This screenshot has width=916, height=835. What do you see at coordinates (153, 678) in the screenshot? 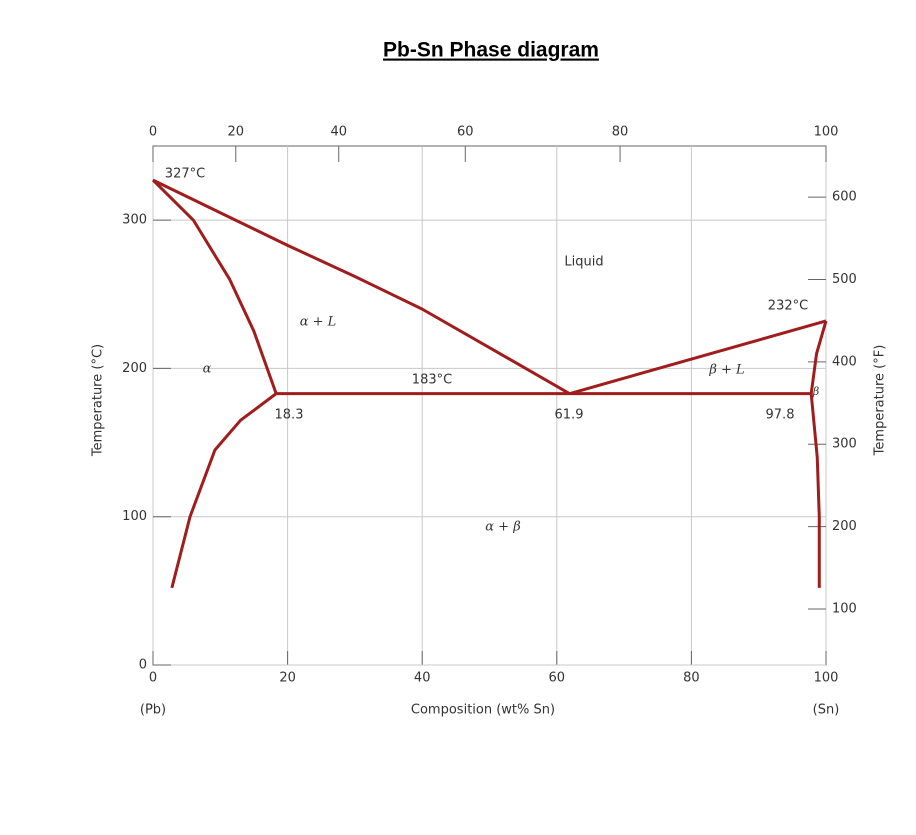
I see `x-tick-label: 0` at bounding box center [153, 678].